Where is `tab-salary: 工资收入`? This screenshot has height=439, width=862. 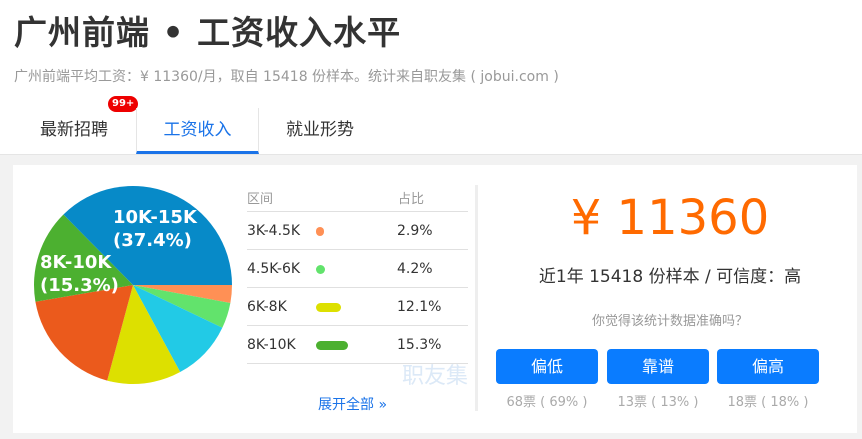 tab-salary: 工资收入 is located at coordinates (197, 131).